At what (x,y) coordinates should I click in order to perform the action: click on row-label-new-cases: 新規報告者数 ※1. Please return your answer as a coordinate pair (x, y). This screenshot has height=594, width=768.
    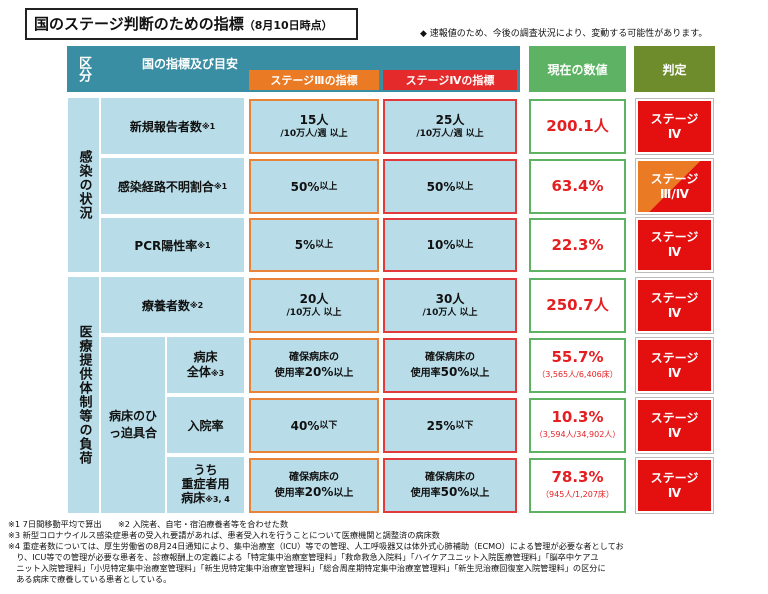
    Looking at the image, I should click on (172, 126).